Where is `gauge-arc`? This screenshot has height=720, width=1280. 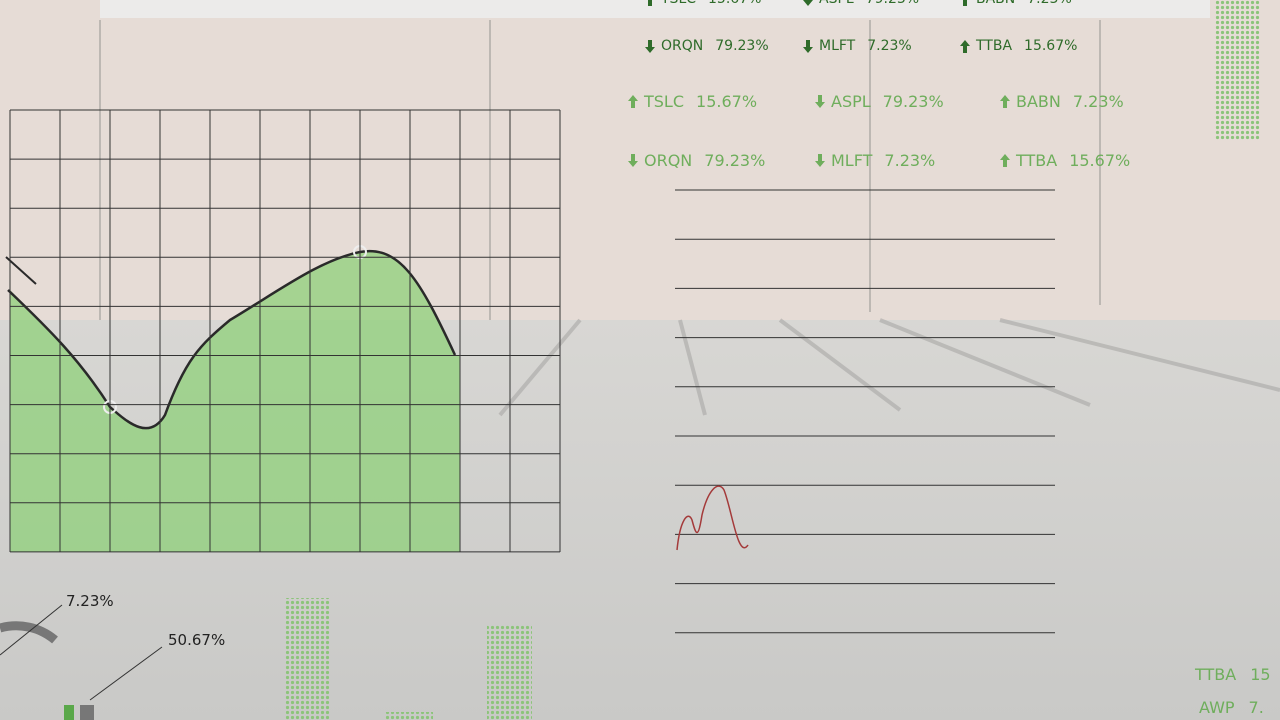 gauge-arc is located at coordinates (29, 632).